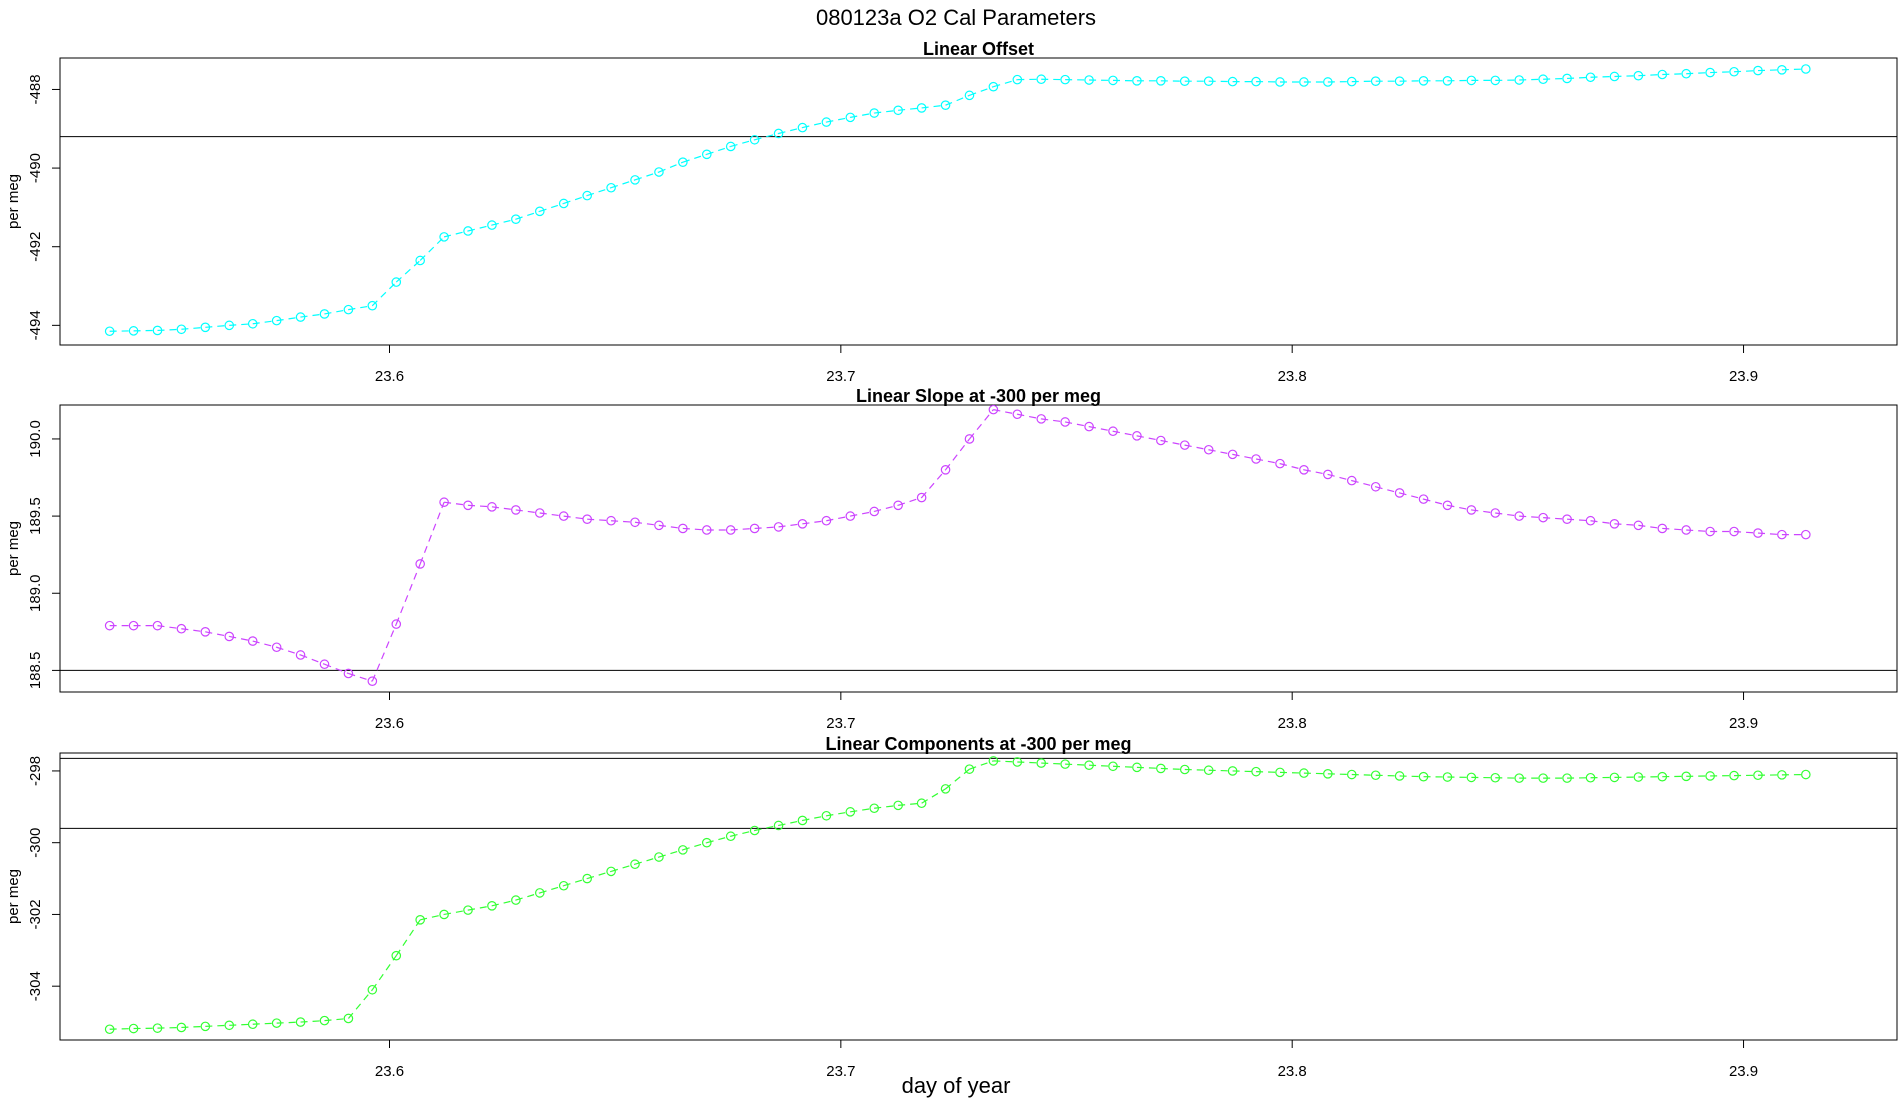 The image size is (1900, 1100). What do you see at coordinates (389, 1071) in the screenshot?
I see `x-tick-label: 23.6` at bounding box center [389, 1071].